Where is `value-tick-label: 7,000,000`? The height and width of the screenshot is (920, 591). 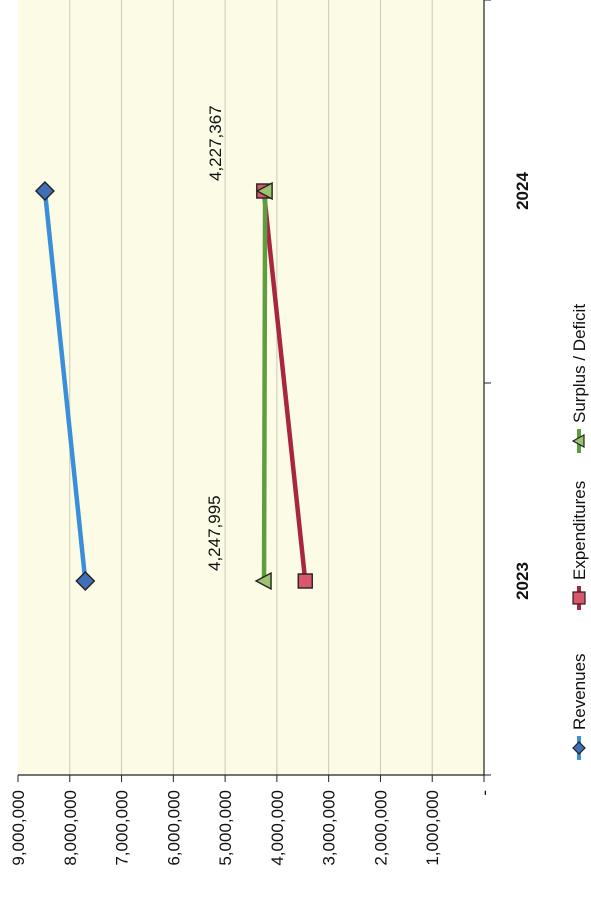
value-tick-label: 7,000,000 is located at coordinates (122, 828).